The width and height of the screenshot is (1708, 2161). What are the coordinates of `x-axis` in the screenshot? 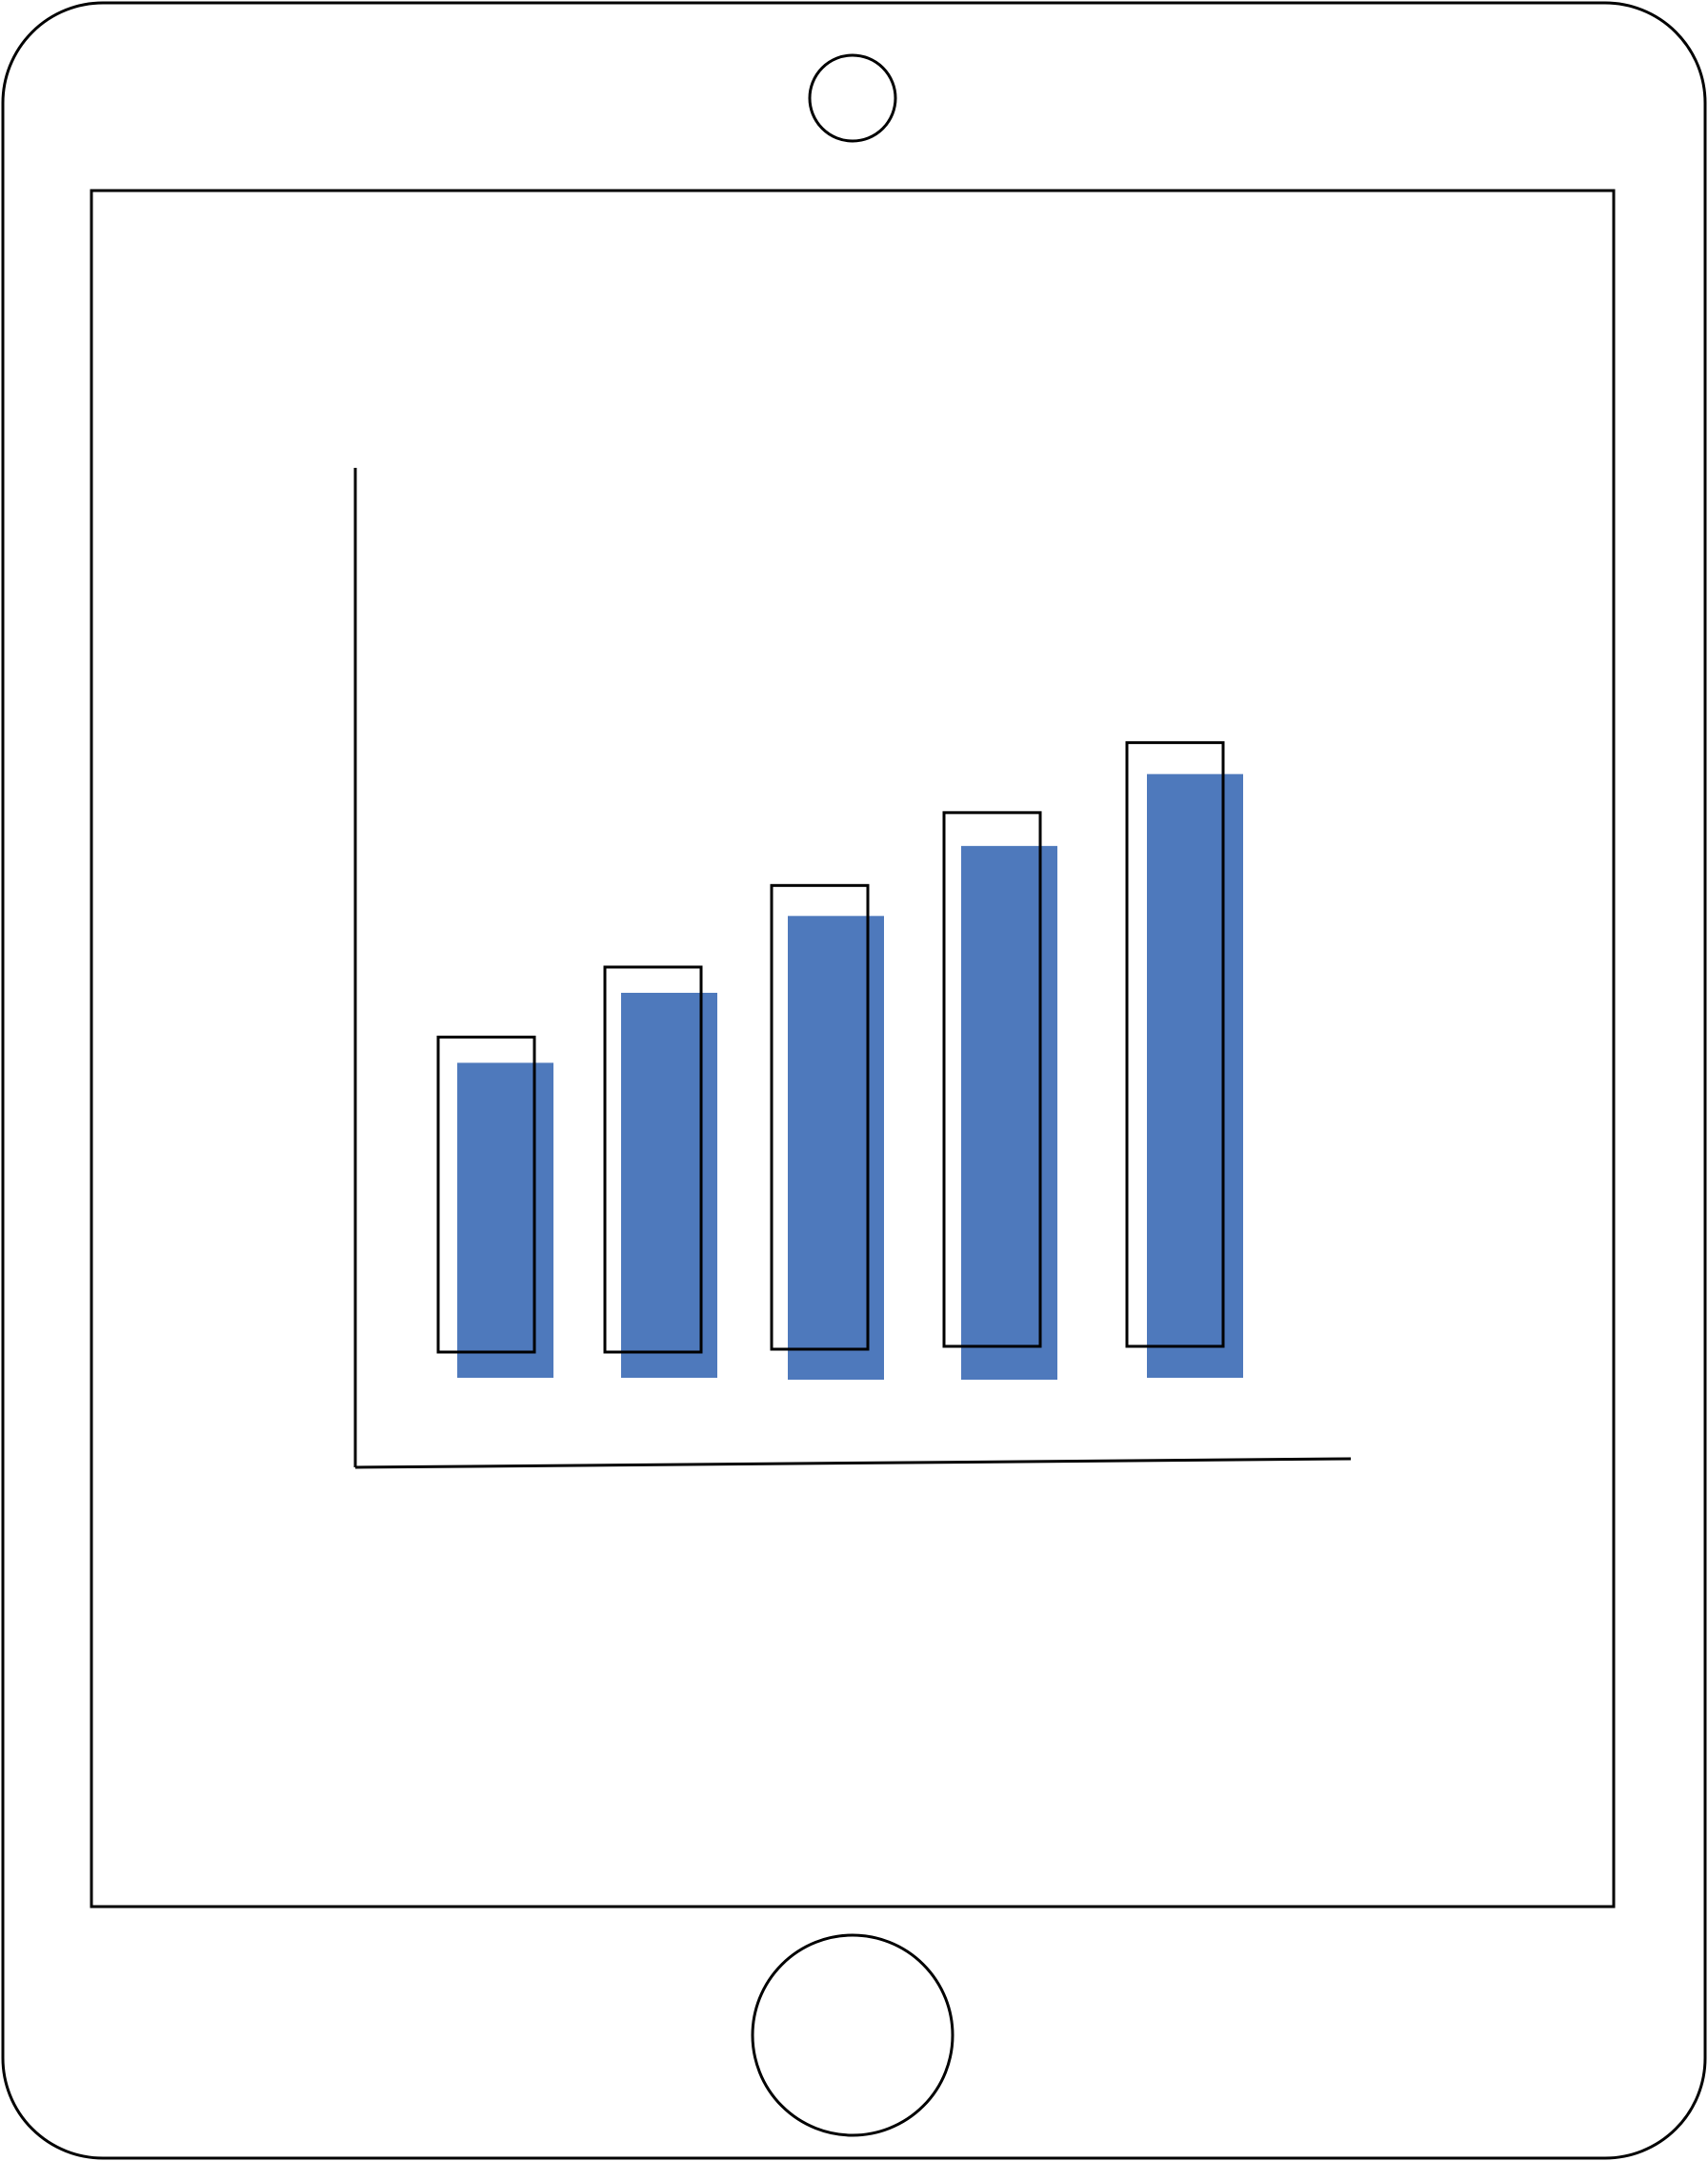 It's located at (853, 1463).